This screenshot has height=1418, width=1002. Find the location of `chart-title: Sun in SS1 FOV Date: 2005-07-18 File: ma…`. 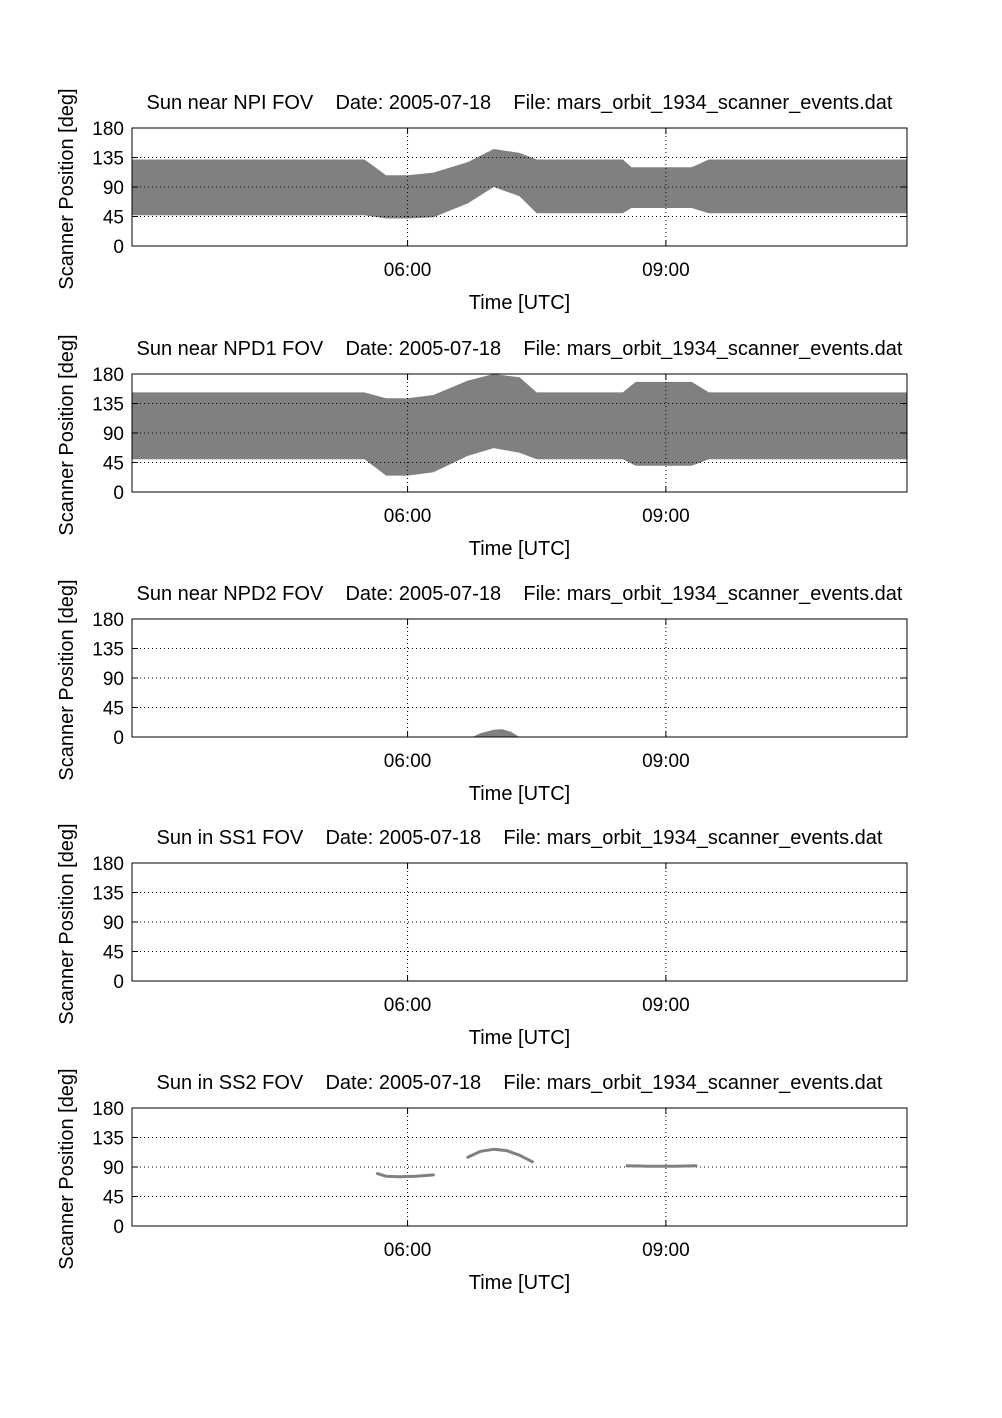

chart-title: Sun in SS1 FOV Date: 2005-07-18 File: ma… is located at coordinates (520, 838).